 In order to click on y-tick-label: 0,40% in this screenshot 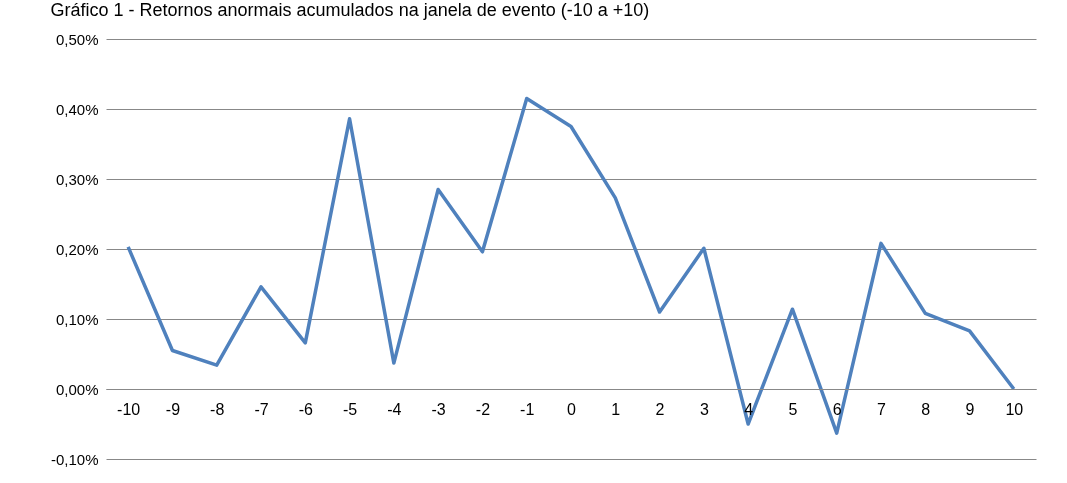, I will do `click(77, 109)`.